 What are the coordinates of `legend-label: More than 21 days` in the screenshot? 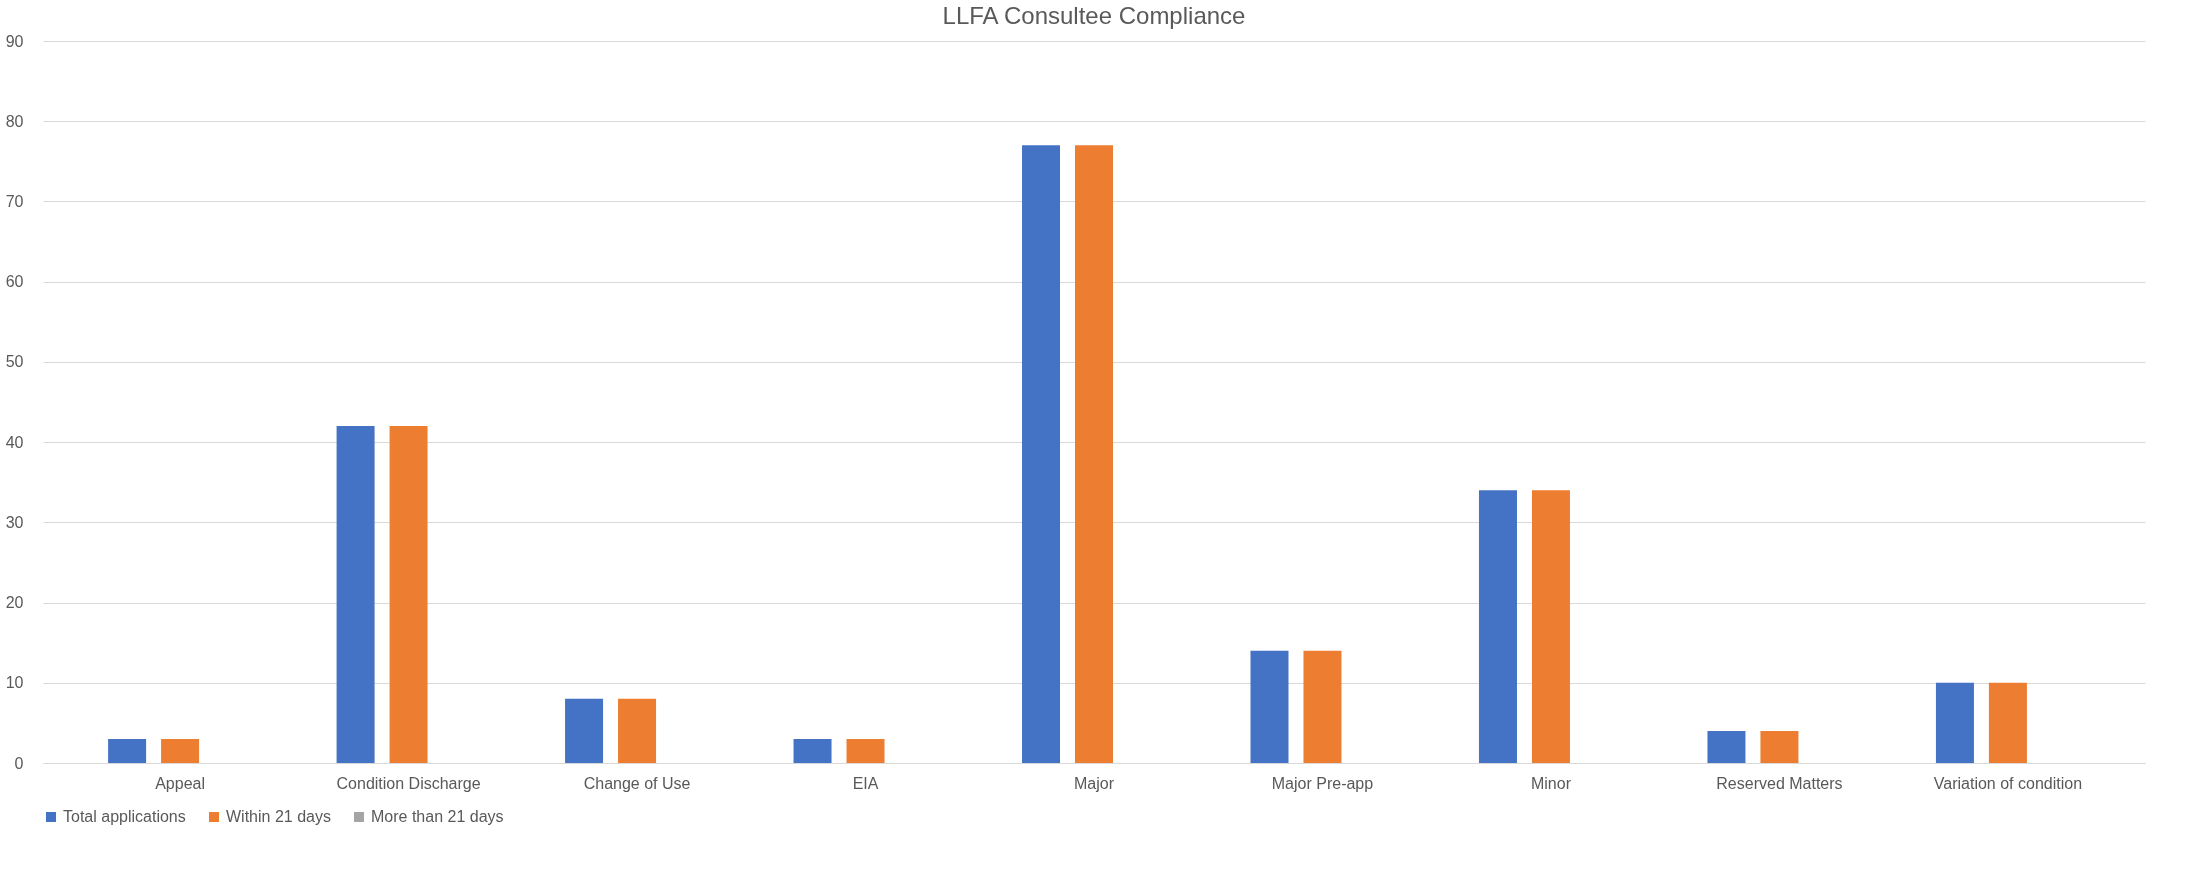 It's located at (437, 816).